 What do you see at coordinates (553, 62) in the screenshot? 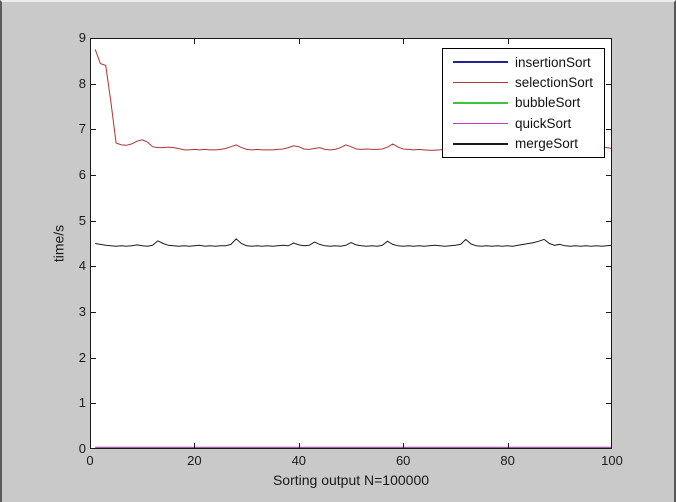
I see `legend-label: insertionSort` at bounding box center [553, 62].